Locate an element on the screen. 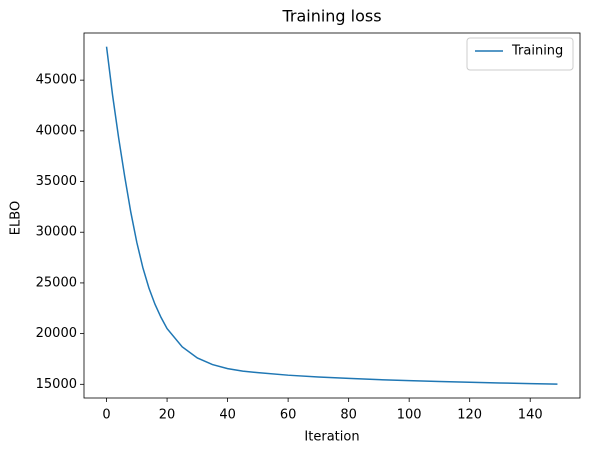 Image resolution: width=589 pixels, height=455 pixels. x-tick-label: 100 is located at coordinates (409, 415).